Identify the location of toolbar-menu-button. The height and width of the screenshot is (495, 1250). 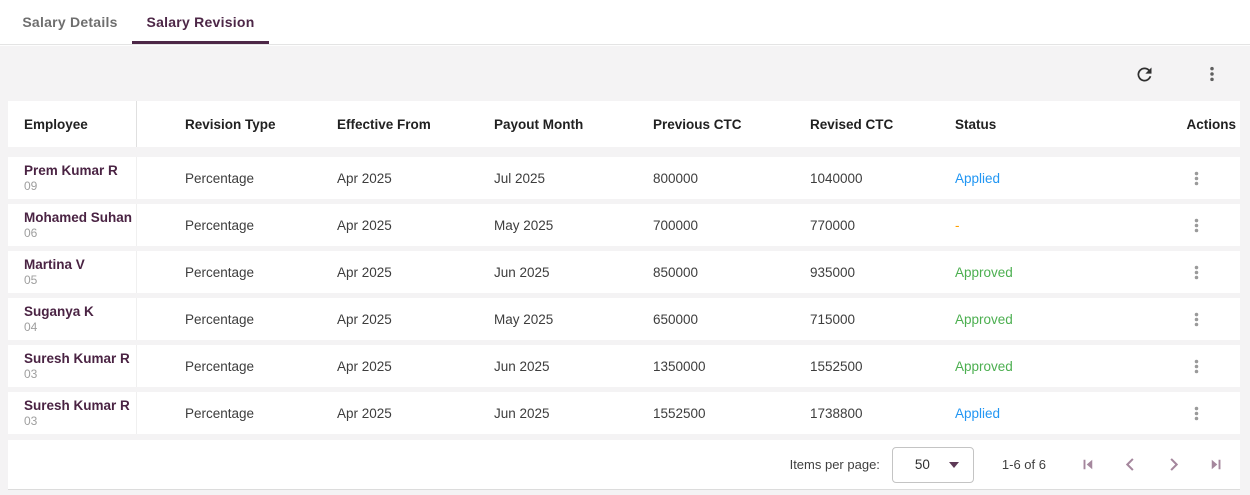
(1212, 74).